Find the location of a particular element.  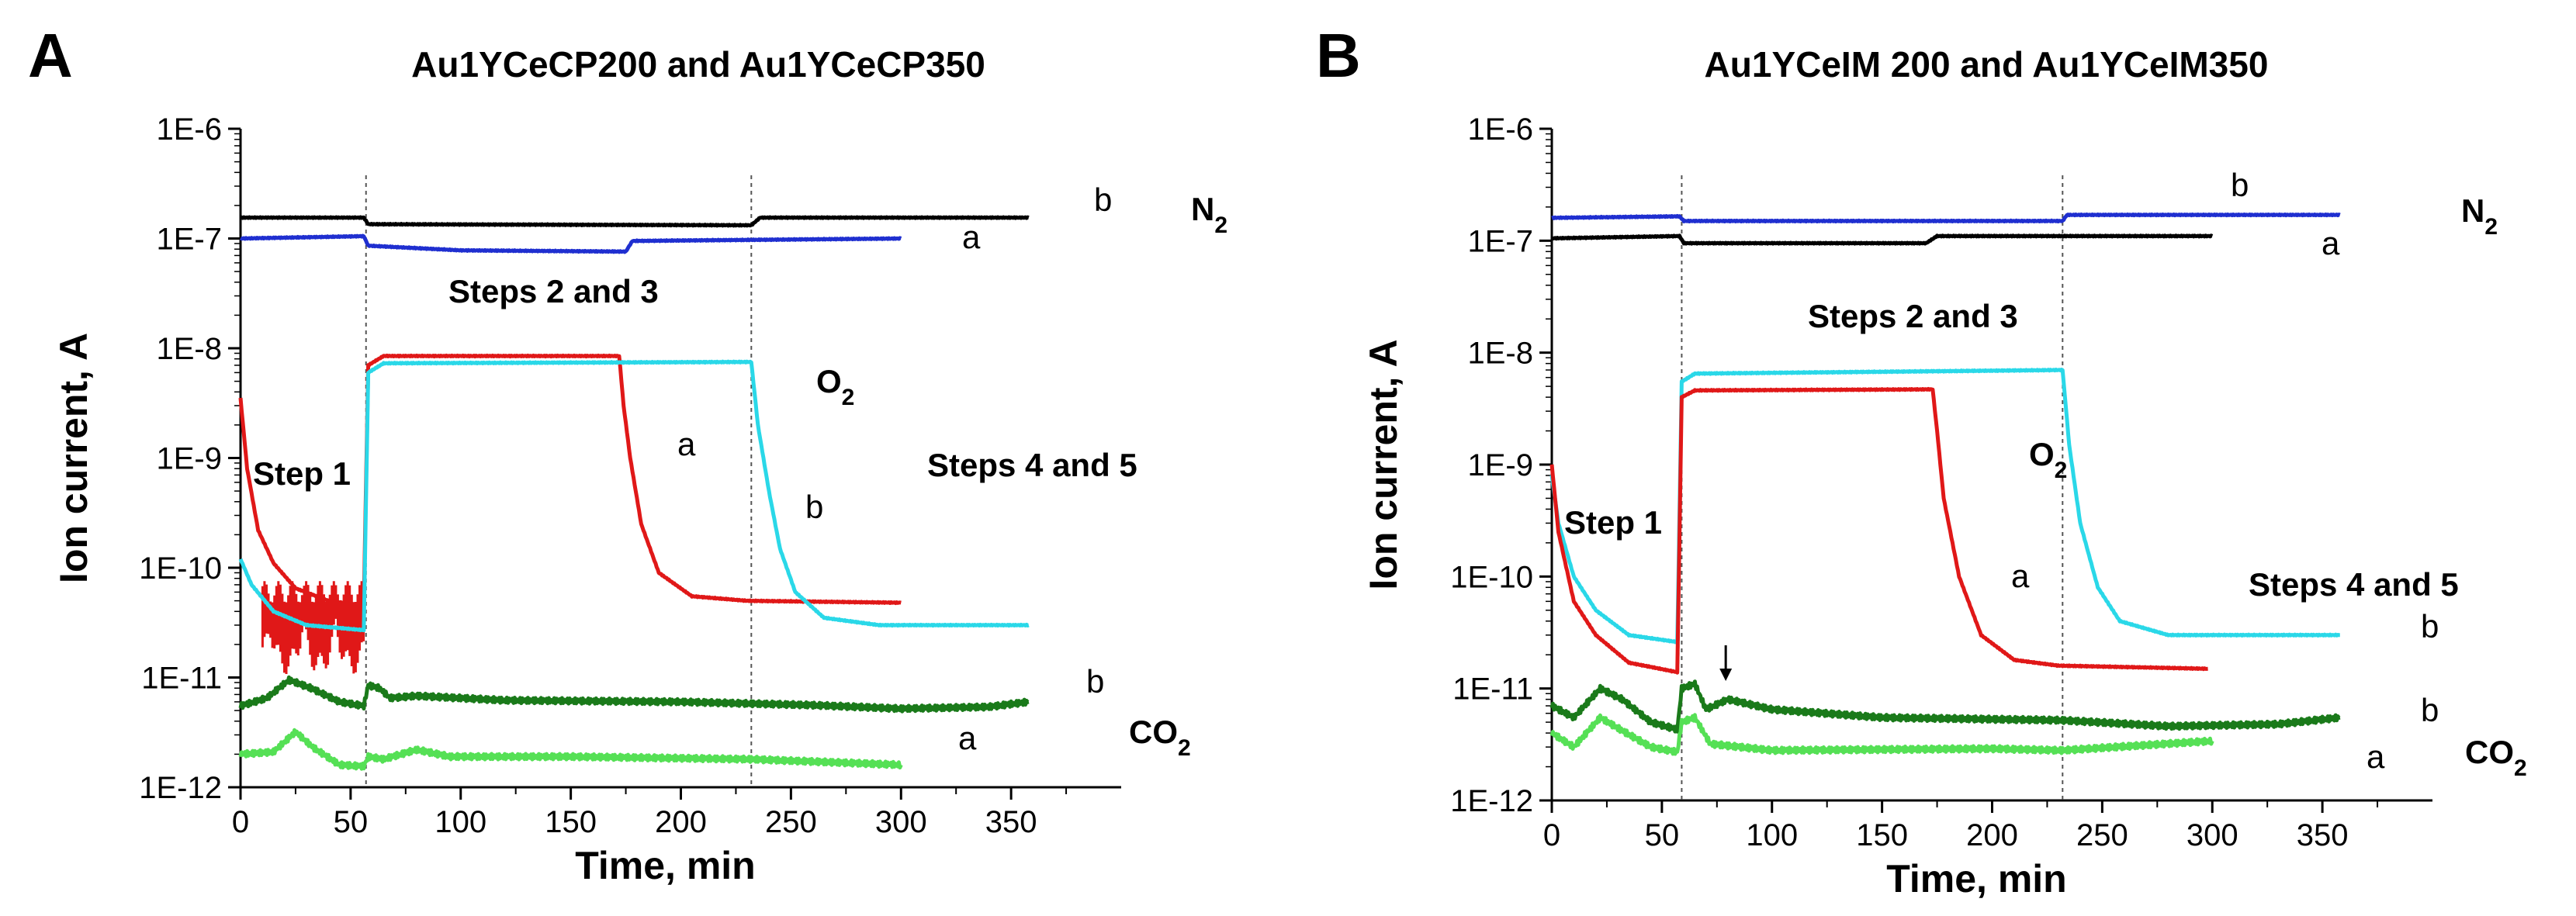

arrow-head is located at coordinates (1726, 675).